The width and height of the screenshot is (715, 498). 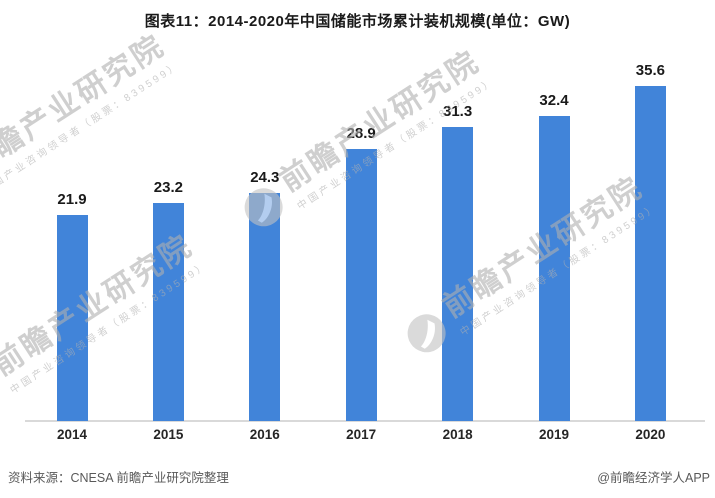 What do you see at coordinates (653, 478) in the screenshot?
I see `credit-note: @前瞻经济学人APP` at bounding box center [653, 478].